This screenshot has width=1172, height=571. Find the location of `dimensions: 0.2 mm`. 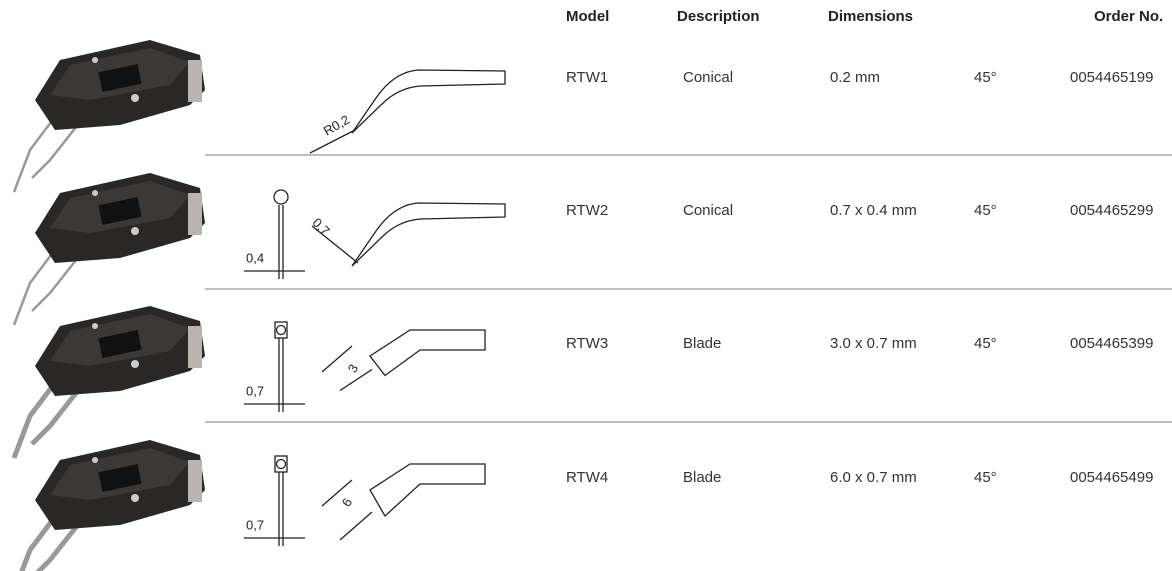

dimensions: 0.2 mm is located at coordinates (855, 77).